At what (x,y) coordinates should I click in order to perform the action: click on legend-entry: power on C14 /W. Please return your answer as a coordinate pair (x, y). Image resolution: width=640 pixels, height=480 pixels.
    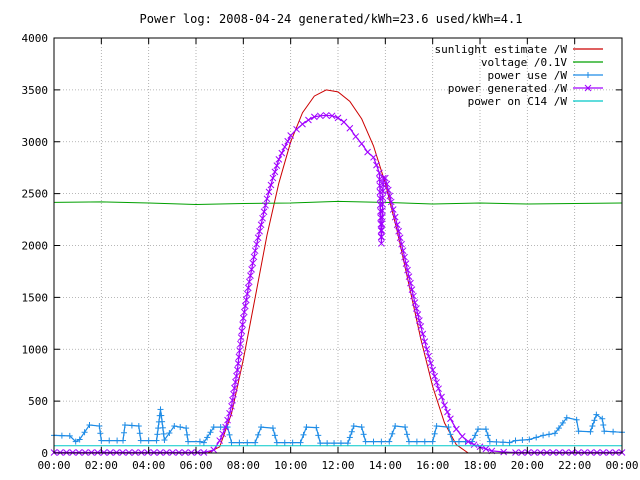
    Looking at the image, I should click on (535, 101).